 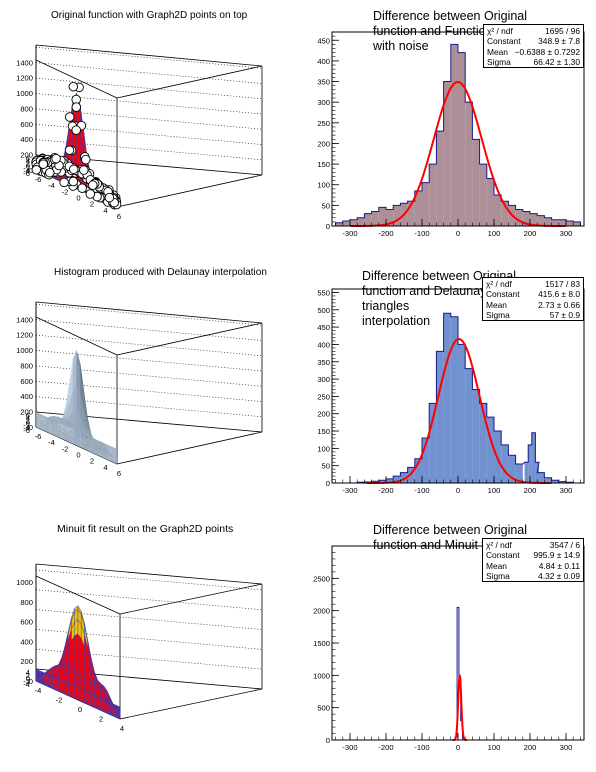 What do you see at coordinates (432, 545) in the screenshot?
I see `hist-title-line-2: function and Minuit fit` at bounding box center [432, 545].